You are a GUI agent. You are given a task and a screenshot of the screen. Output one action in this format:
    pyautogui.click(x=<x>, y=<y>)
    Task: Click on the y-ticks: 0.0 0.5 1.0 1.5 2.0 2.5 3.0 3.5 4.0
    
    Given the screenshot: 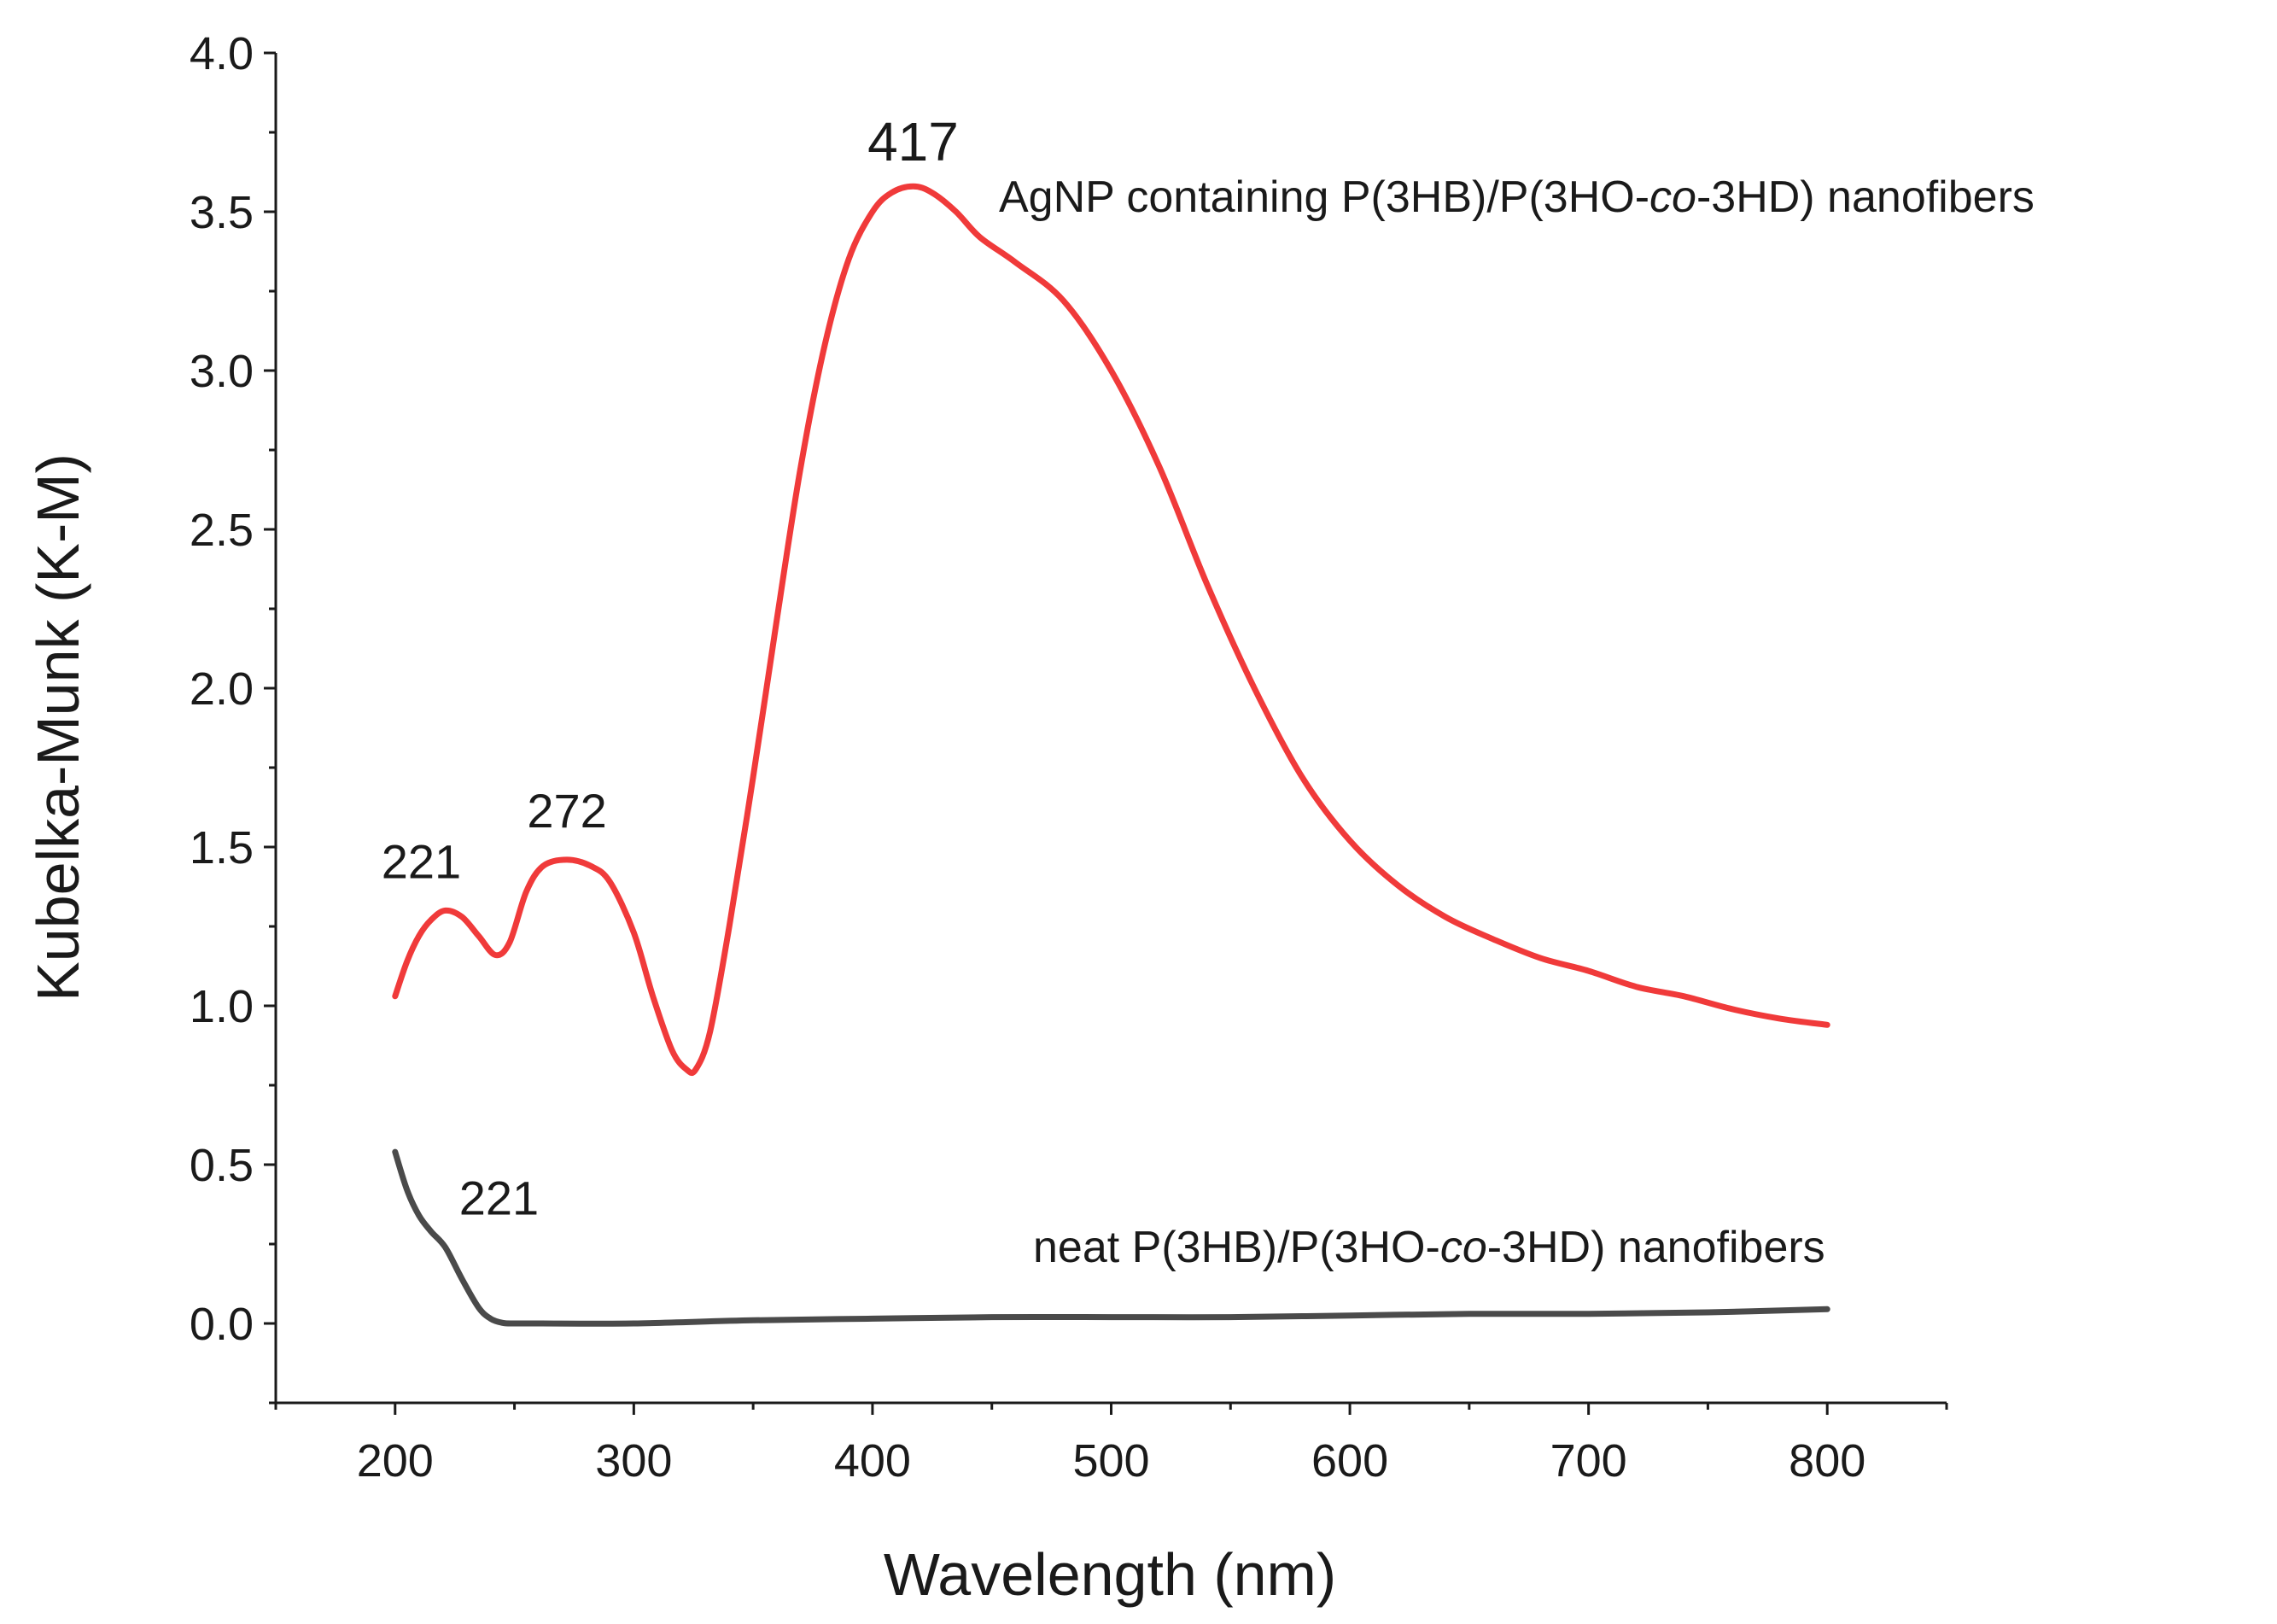 What is the action you would take?
    pyautogui.click(x=233, y=717)
    